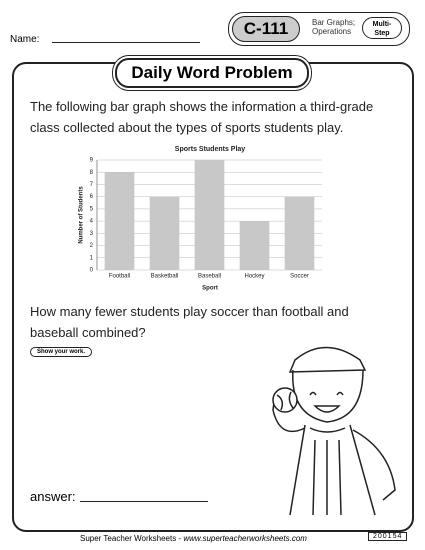 The image size is (425, 550). What do you see at coordinates (92, 161) in the screenshot?
I see `y-tick-label: 9` at bounding box center [92, 161].